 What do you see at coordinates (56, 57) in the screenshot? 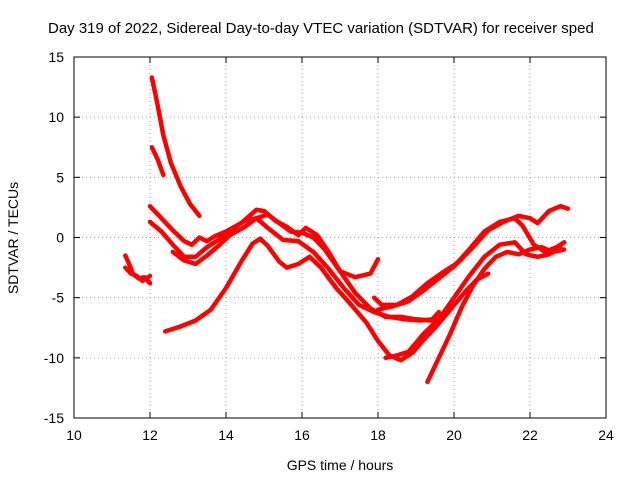
I see `y-tick-label: 15` at bounding box center [56, 57].